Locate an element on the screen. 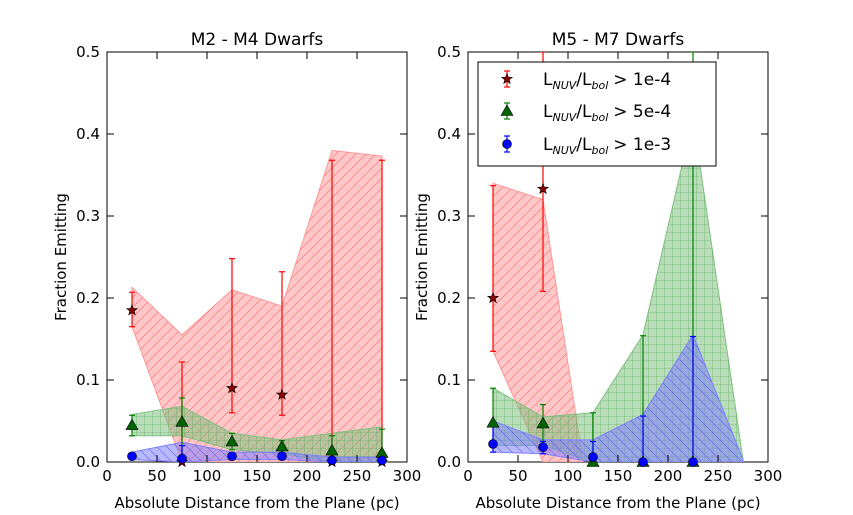 This screenshot has width=853, height=515. legend-marker-layer is located at coordinates (507, 111).